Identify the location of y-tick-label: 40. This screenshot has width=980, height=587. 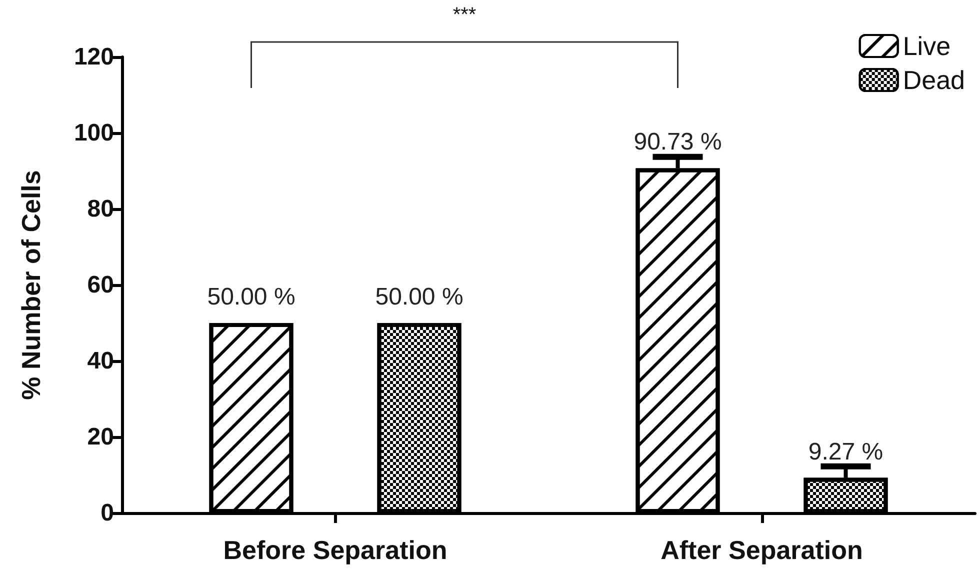
(100, 361).